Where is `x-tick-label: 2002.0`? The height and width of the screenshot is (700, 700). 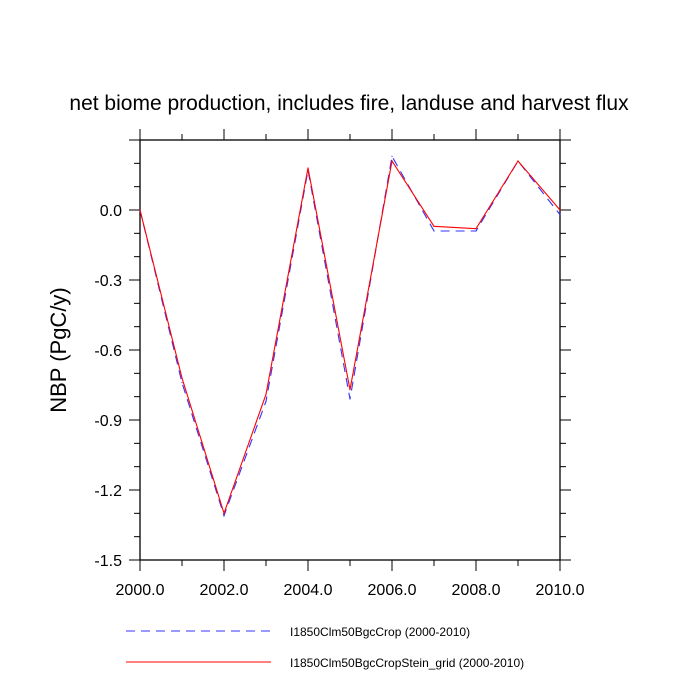
x-tick-label: 2002.0 is located at coordinates (224, 590).